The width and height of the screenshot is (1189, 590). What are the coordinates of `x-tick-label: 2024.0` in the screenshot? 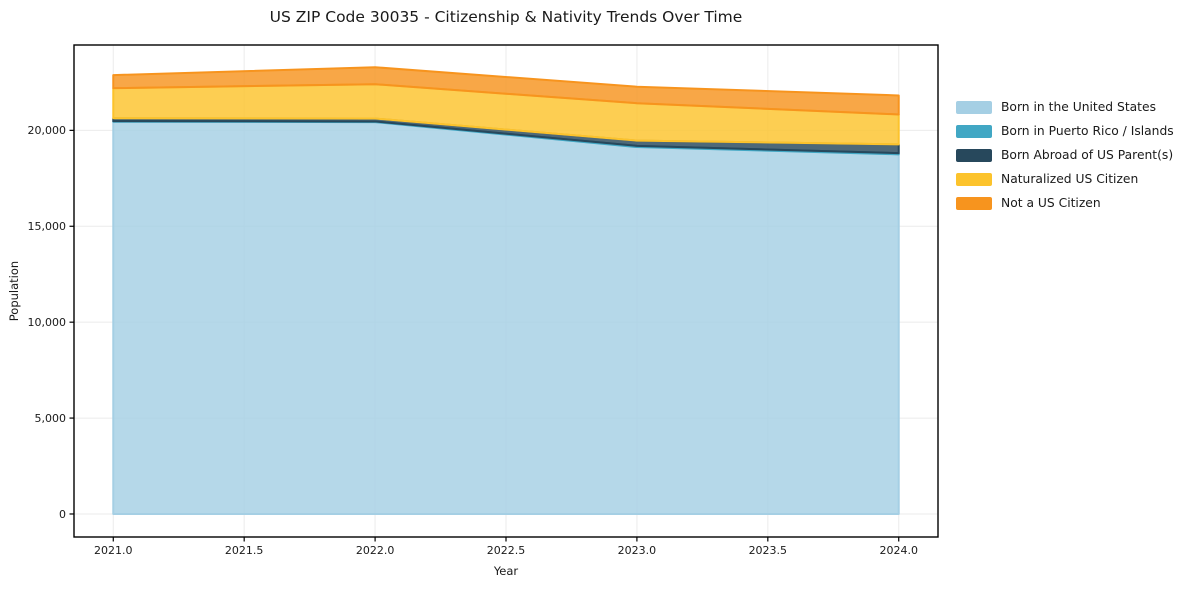 It's located at (898, 550).